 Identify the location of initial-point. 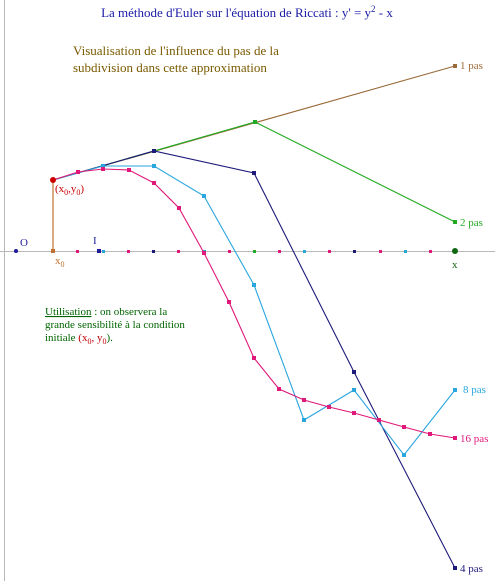
(53, 180).